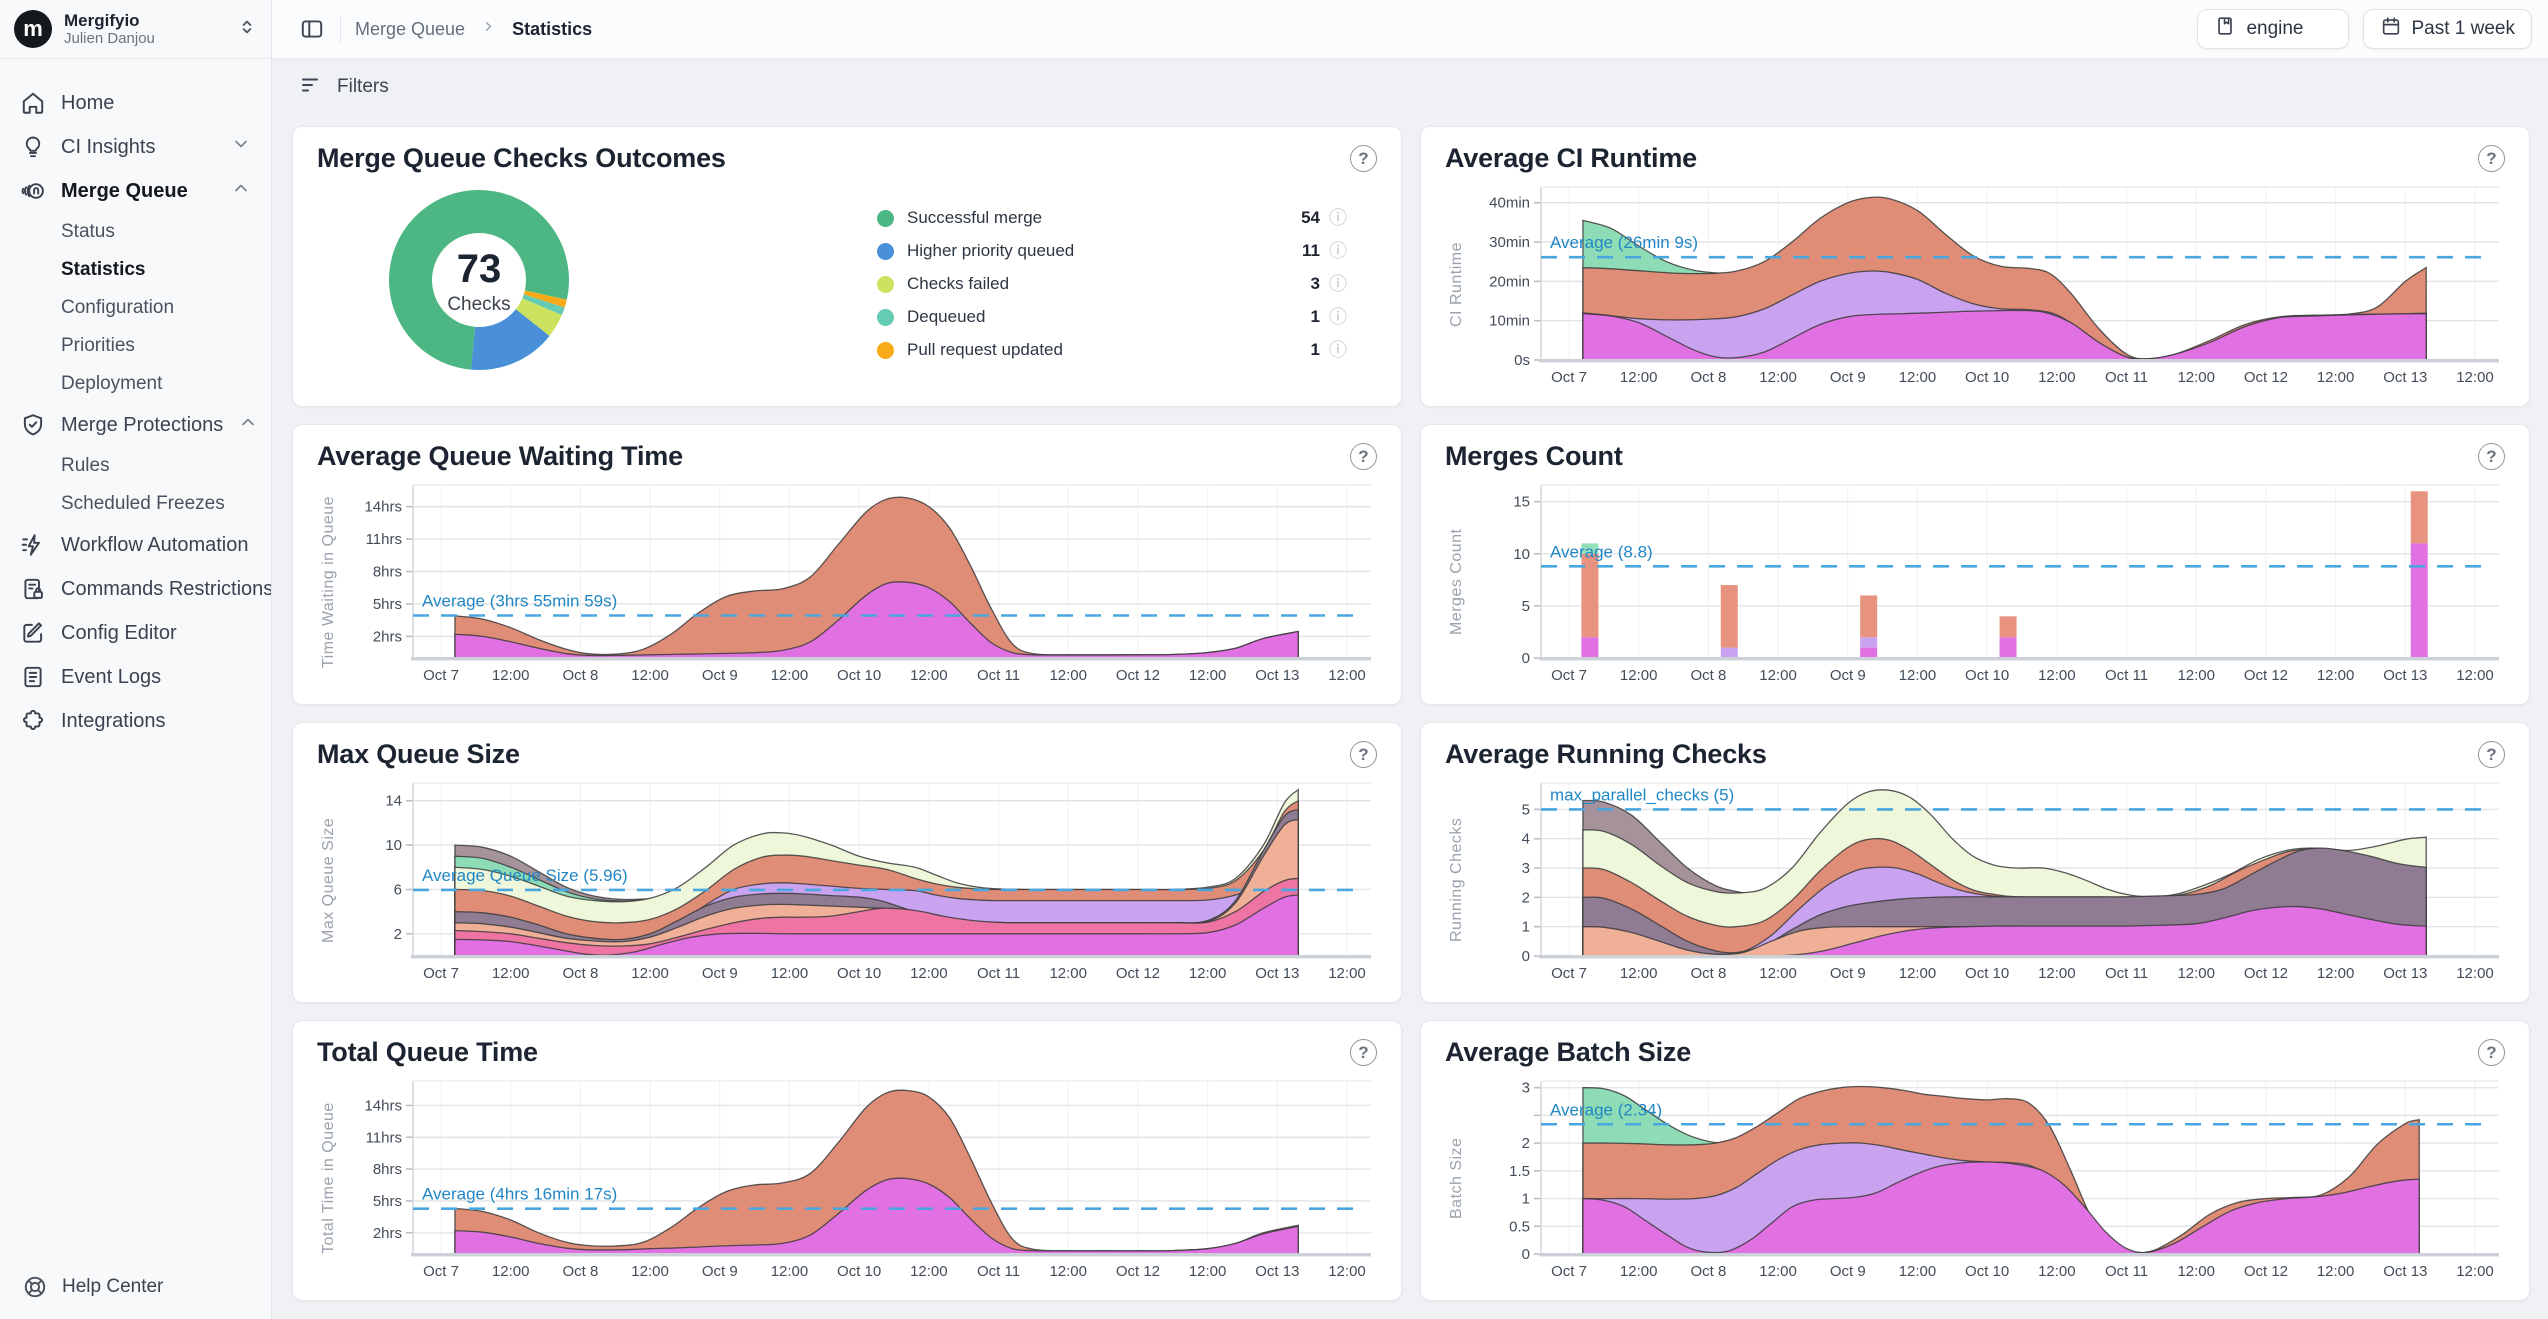 The image size is (2548, 1319). I want to click on sidebar-item-workflow-automation: Workflow Automation, so click(135, 545).